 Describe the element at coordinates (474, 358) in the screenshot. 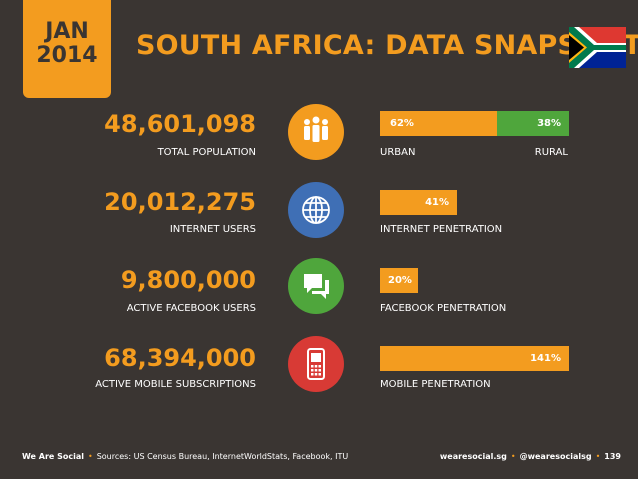

I see `mobile-penetration-bar: 141%` at that location.